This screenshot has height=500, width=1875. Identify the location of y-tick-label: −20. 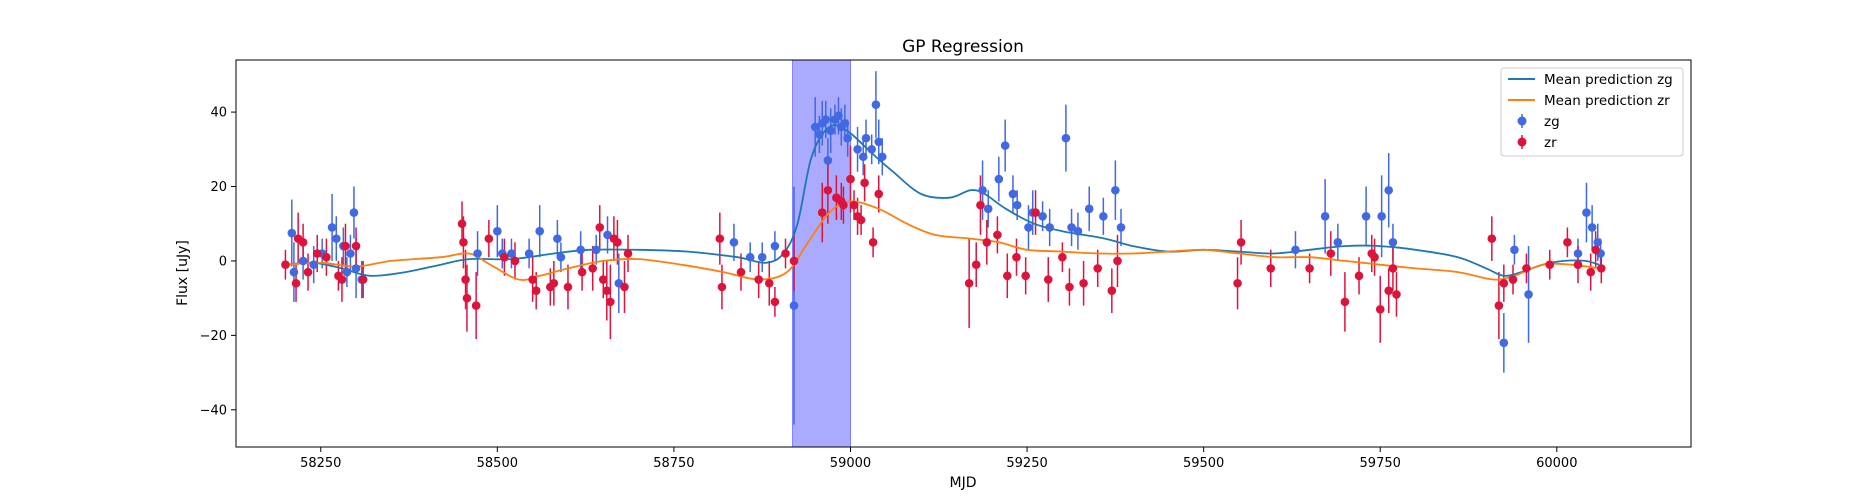
(213, 336).